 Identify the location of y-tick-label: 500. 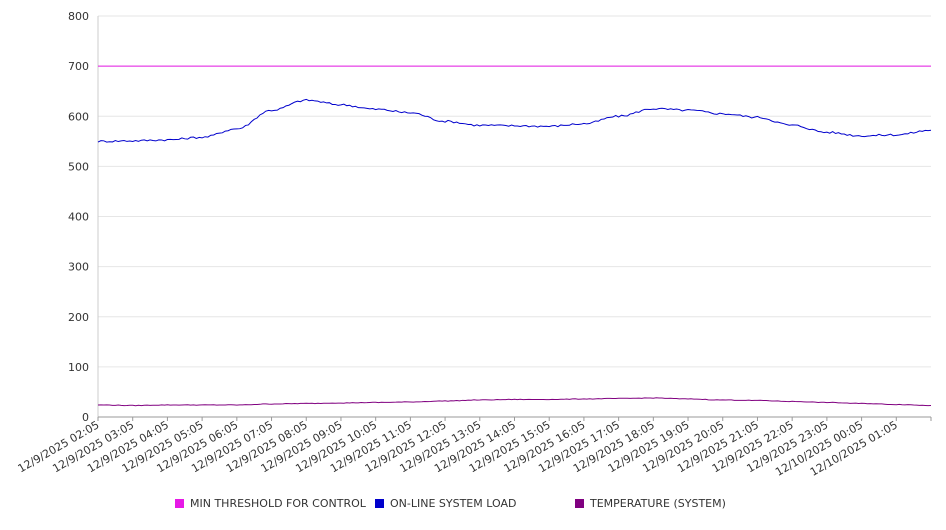
(78, 166).